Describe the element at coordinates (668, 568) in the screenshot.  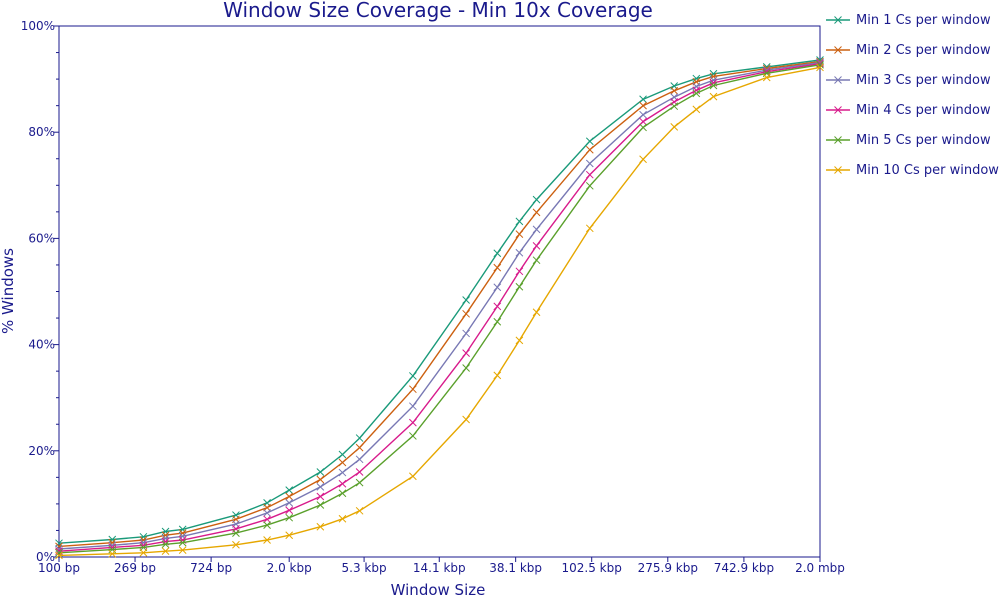
I see `x-tick-label: 275.9 kbp` at that location.